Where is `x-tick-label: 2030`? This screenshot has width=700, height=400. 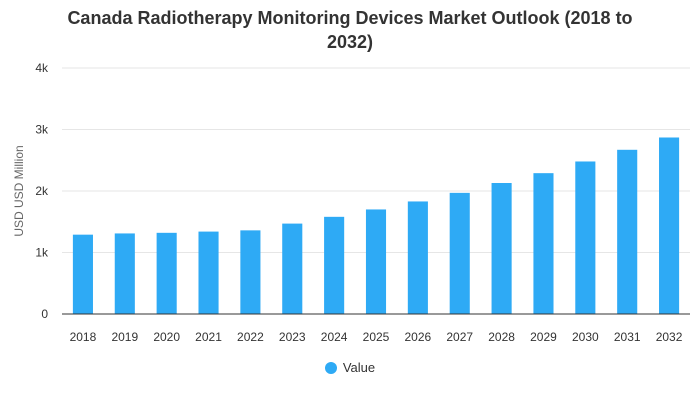 x-tick-label: 2030 is located at coordinates (585, 337).